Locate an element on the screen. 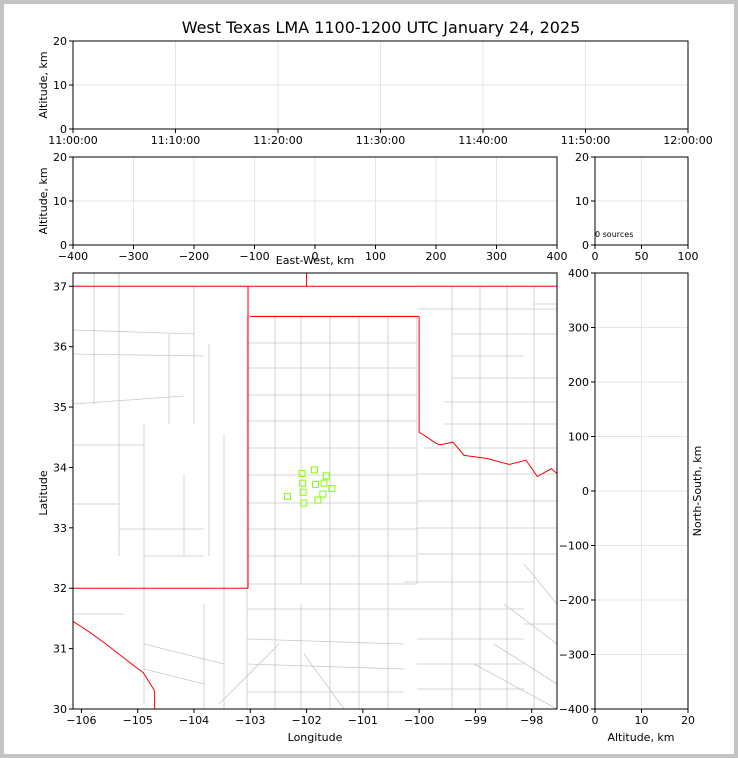 Image resolution: width=738 pixels, height=758 pixels. hist-y-tick-label: 10 is located at coordinates (582, 201).